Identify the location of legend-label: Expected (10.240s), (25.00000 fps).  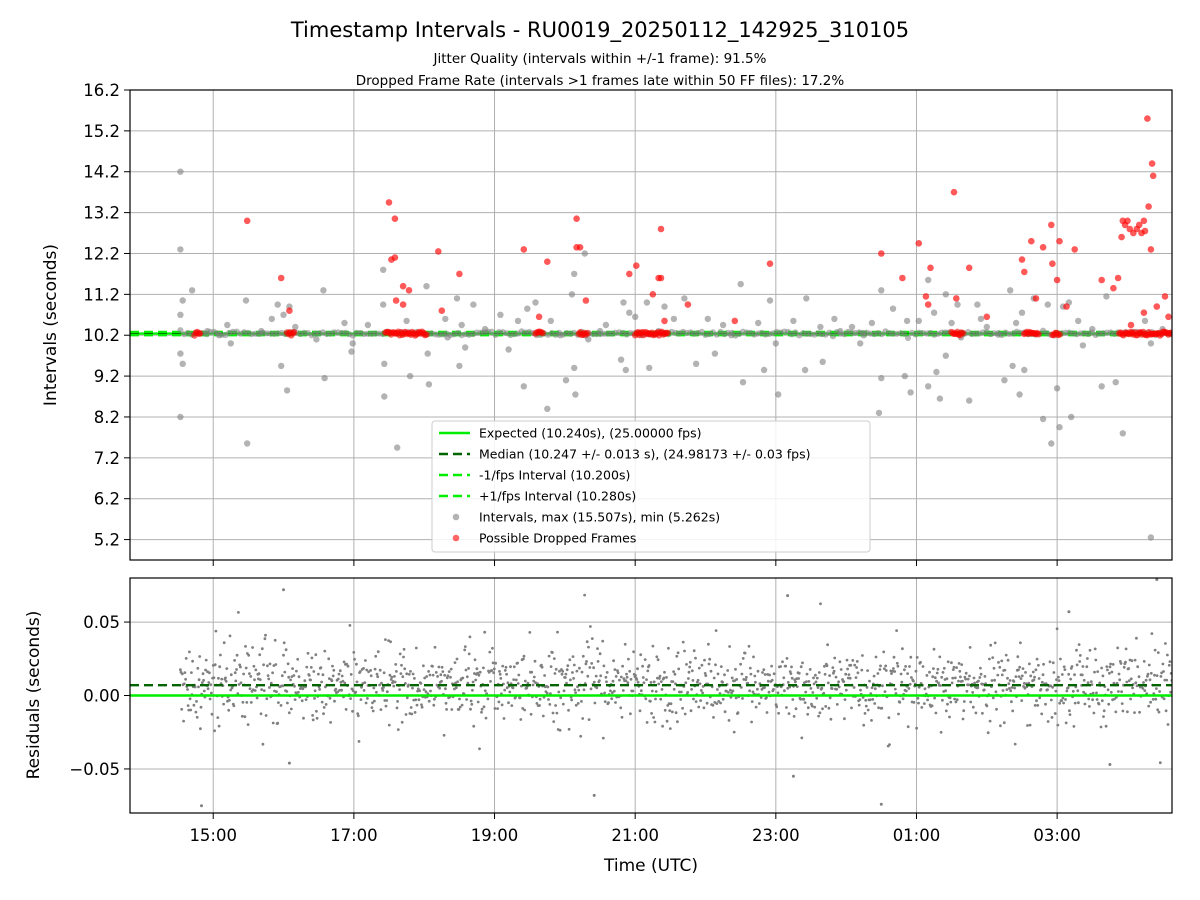
(590, 433).